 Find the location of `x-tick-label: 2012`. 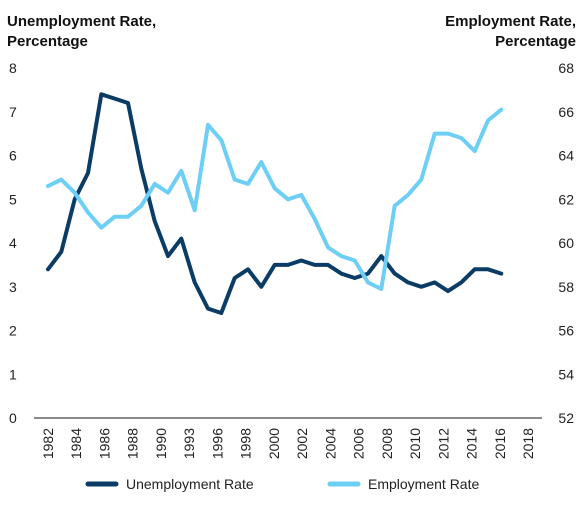

x-tick-label: 2012 is located at coordinates (443, 443).